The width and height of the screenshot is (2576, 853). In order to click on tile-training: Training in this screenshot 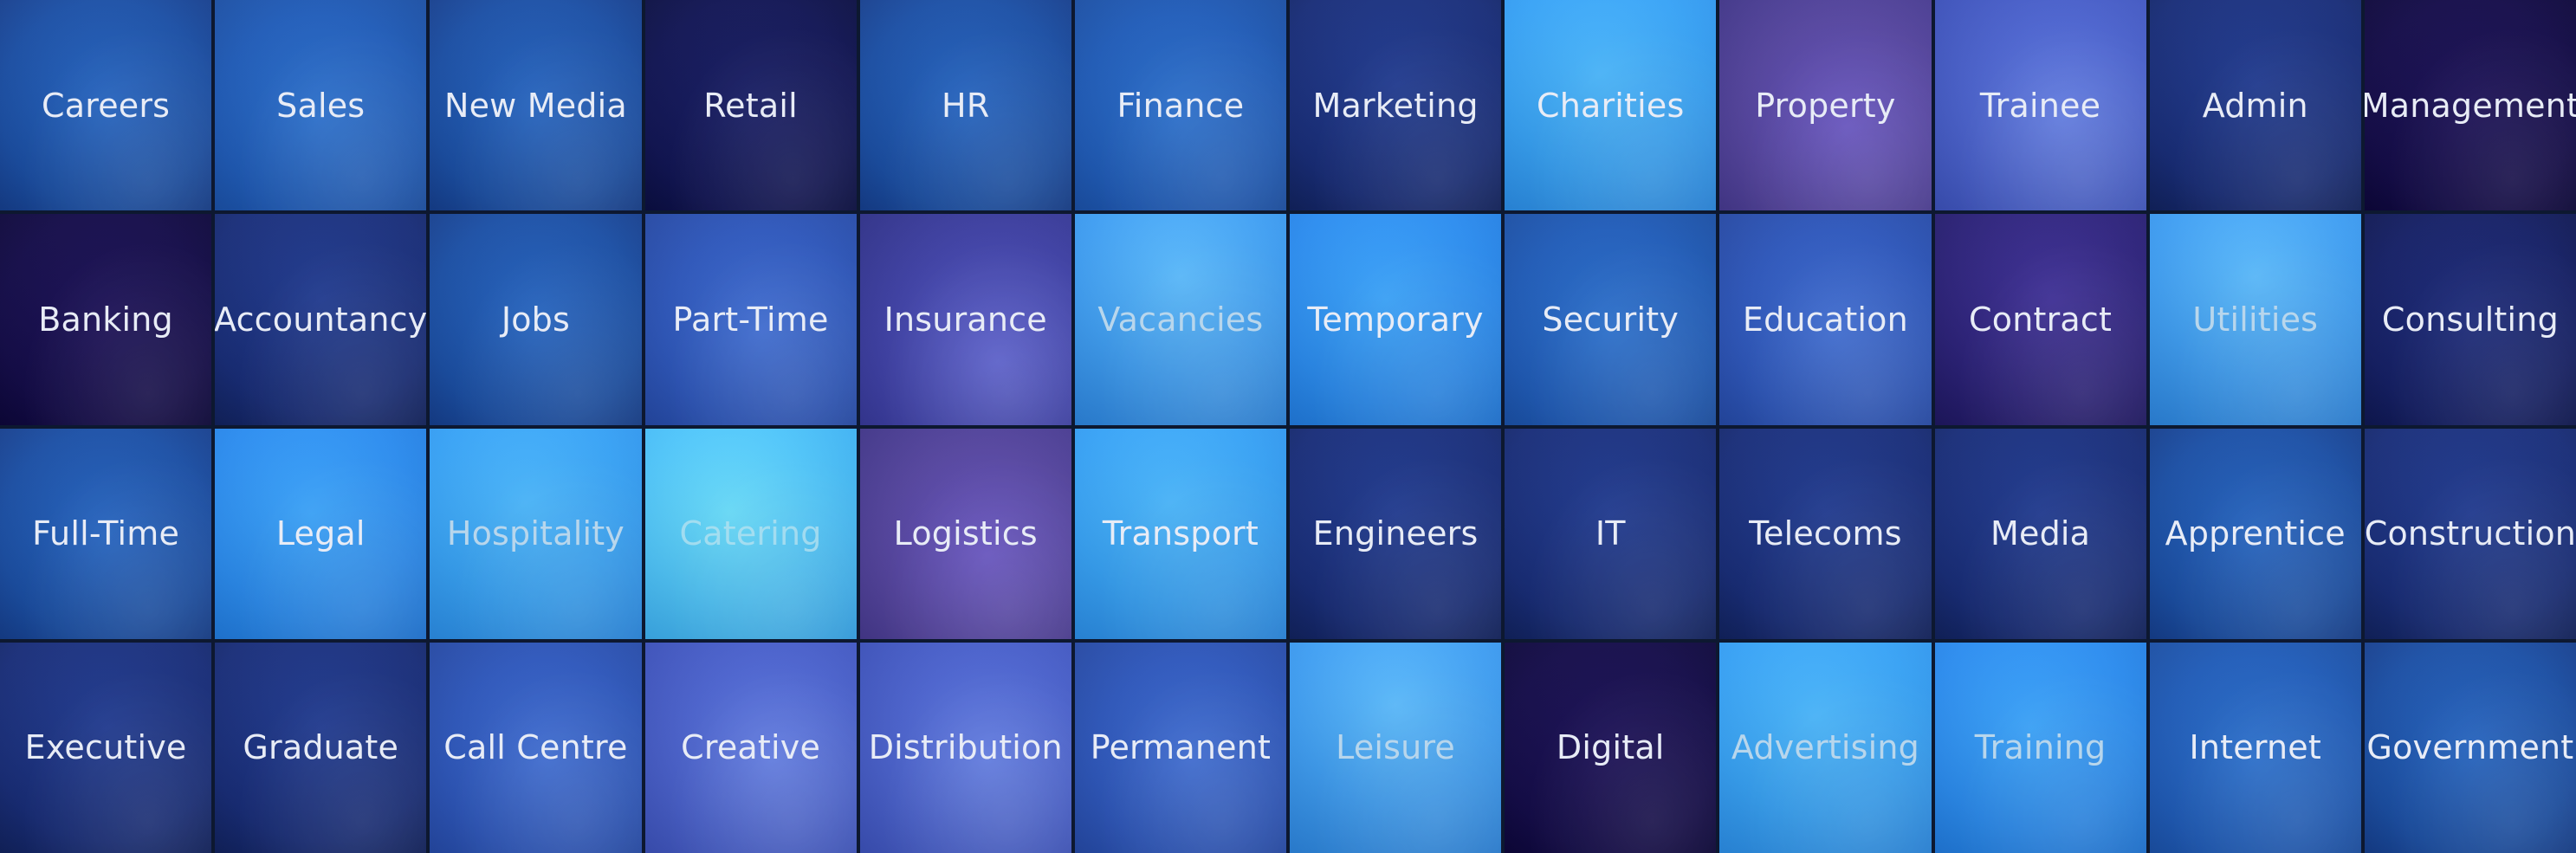, I will do `click(2040, 748)`.